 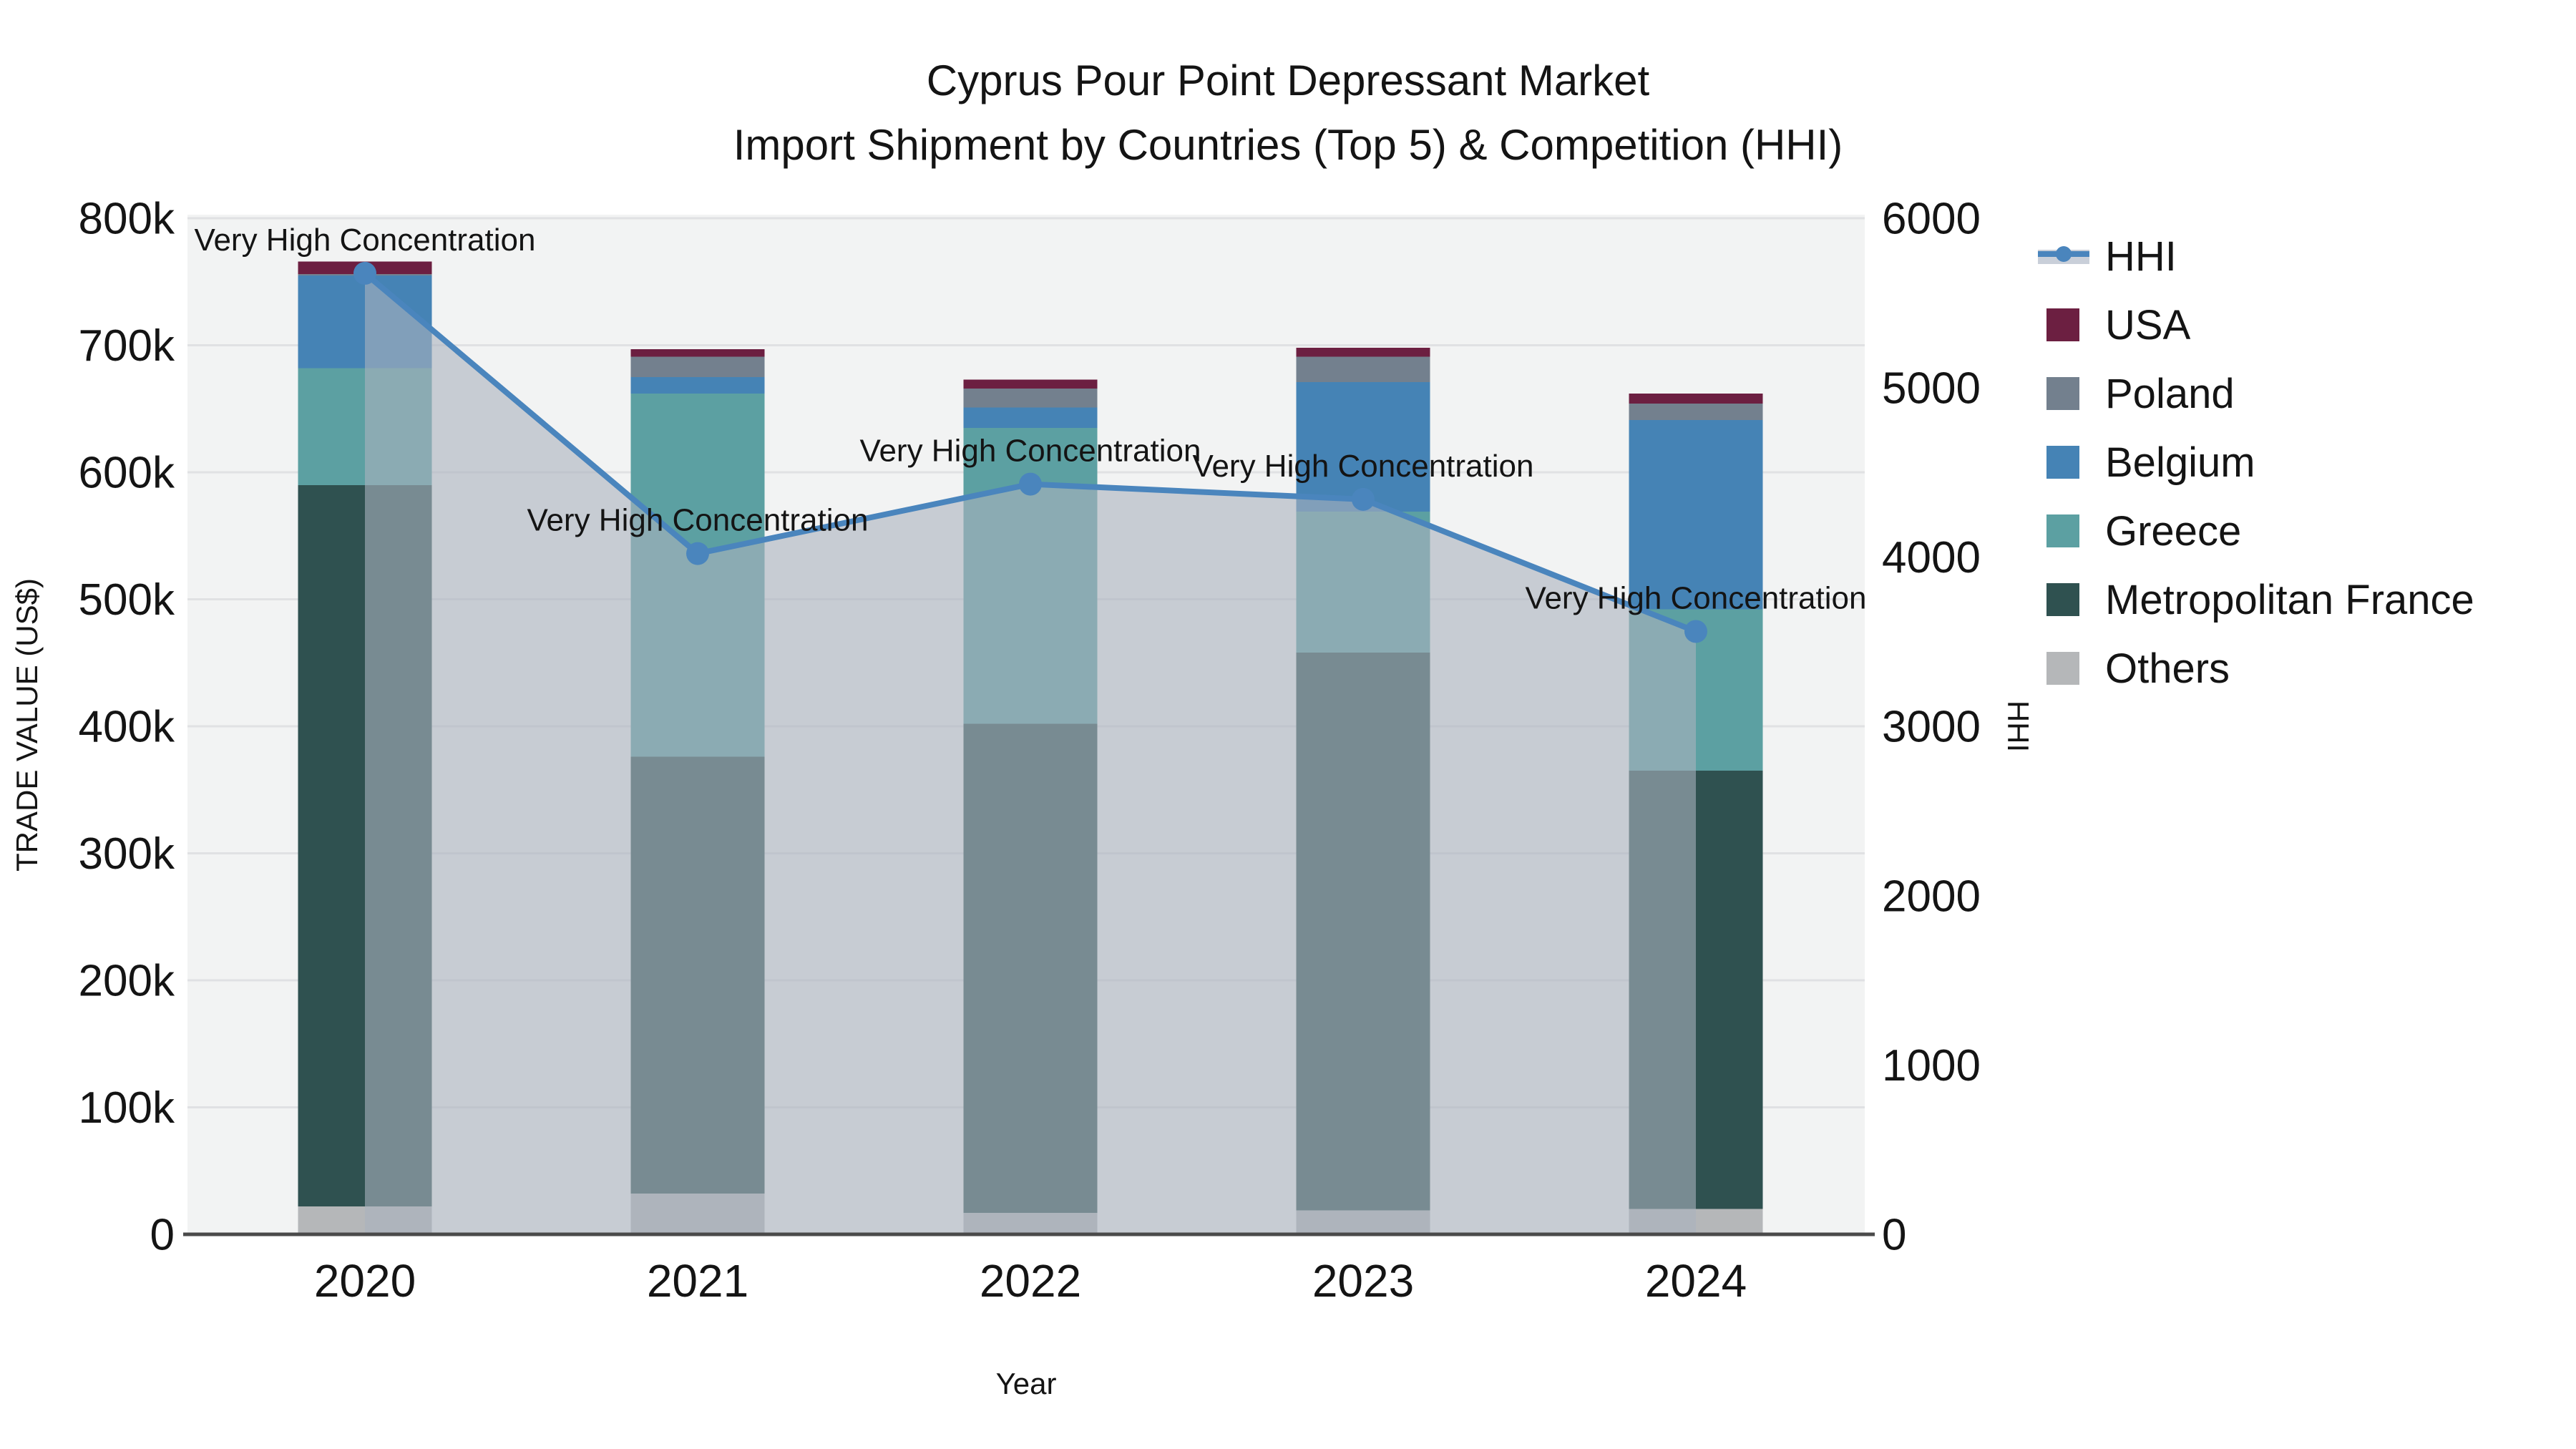 I want to click on hhi-marker-2020, so click(x=364, y=273).